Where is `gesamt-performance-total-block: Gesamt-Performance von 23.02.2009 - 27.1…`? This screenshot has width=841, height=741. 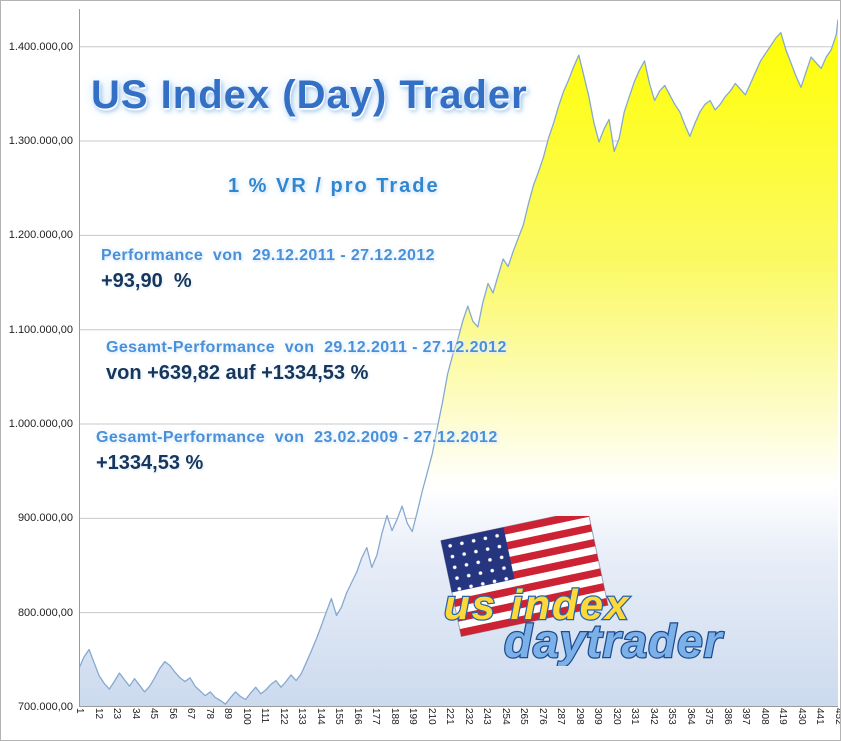
gesamt-performance-total-block: Gesamt-Performance von 23.02.2009 - 27.1… is located at coordinates (297, 452).